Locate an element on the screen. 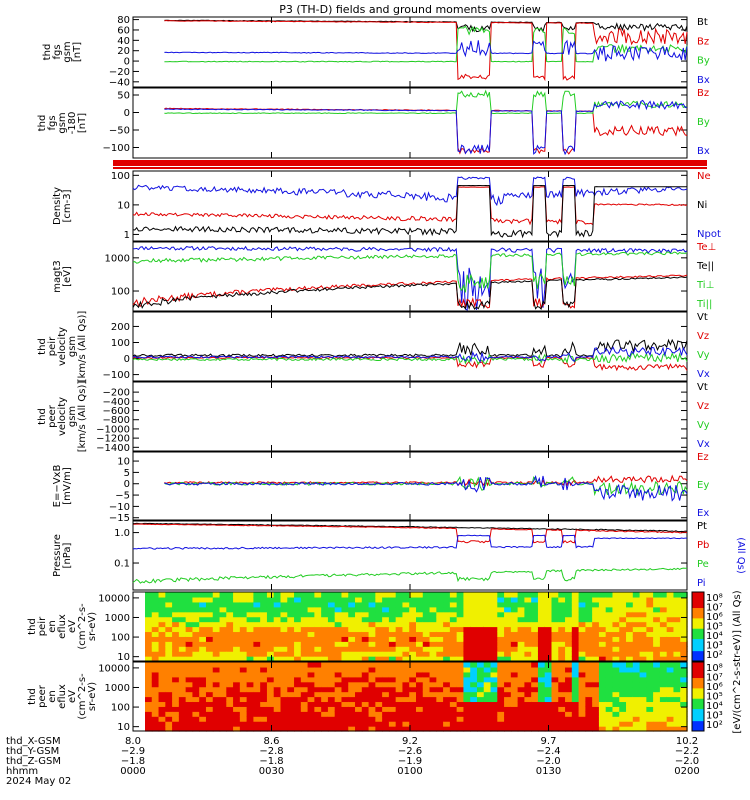 This screenshot has height=800, width=750. x-tick-label-x: 8.0 is located at coordinates (133, 741).